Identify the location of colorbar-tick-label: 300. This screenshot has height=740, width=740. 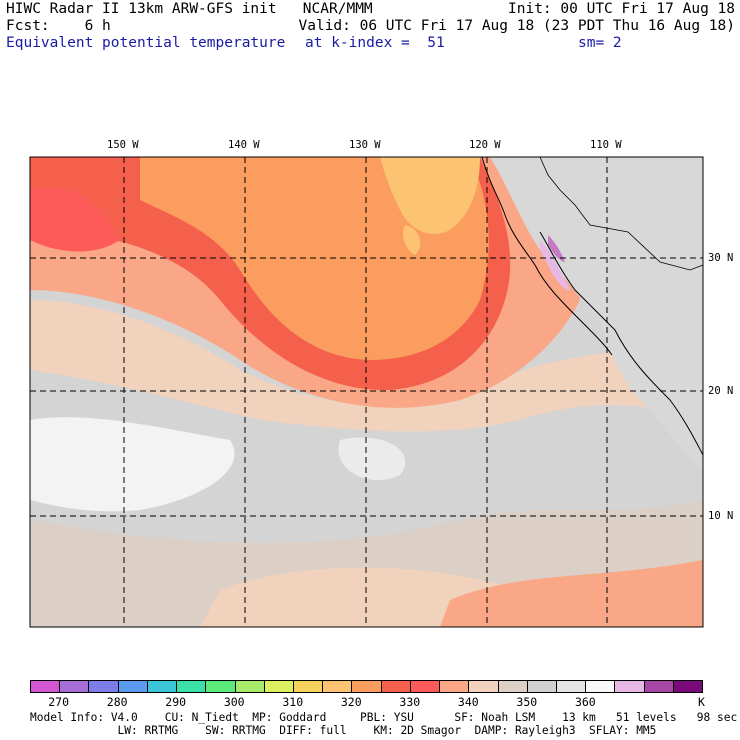
(234, 702).